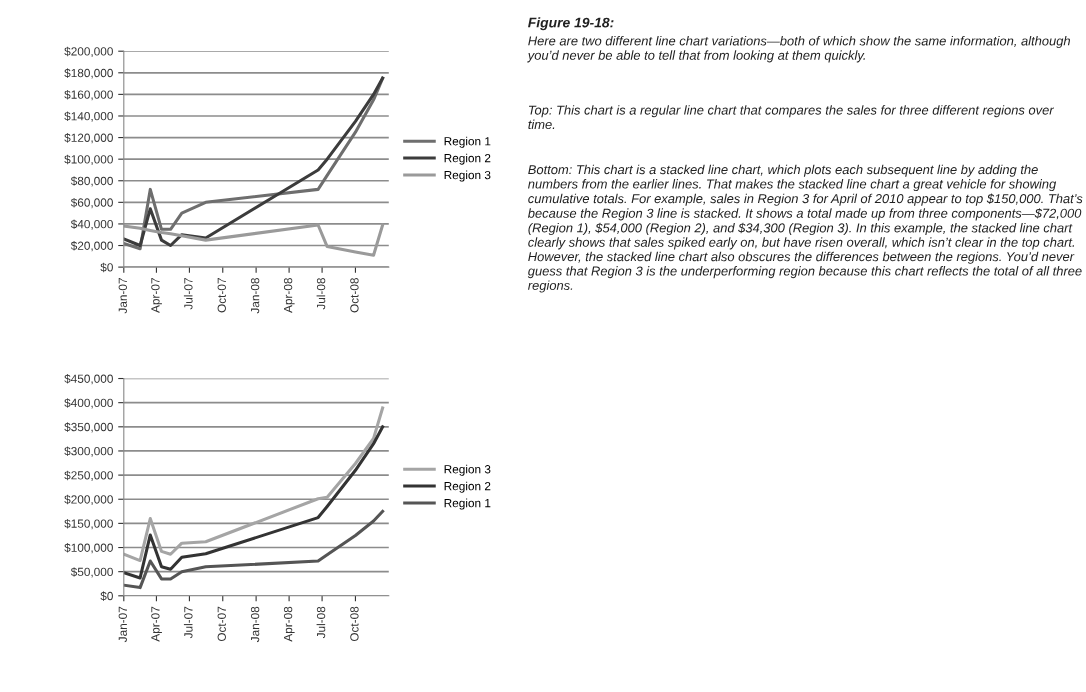 This screenshot has height=692, width=1086. What do you see at coordinates (88, 95) in the screenshot?
I see `y-tick-label: $160,000` at bounding box center [88, 95].